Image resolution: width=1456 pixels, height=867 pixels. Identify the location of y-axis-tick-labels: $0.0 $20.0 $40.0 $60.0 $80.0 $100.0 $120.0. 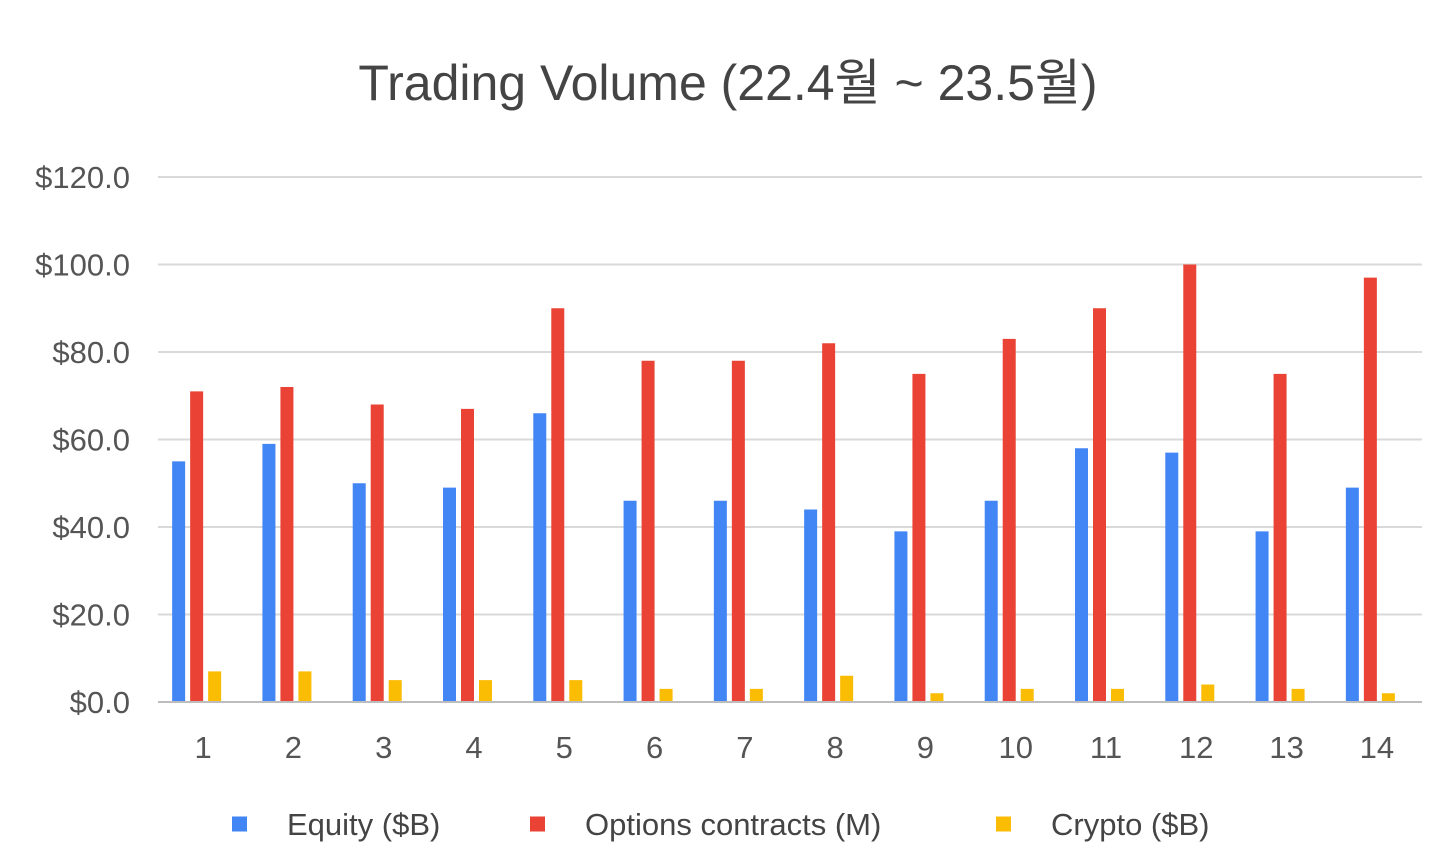
(82, 440).